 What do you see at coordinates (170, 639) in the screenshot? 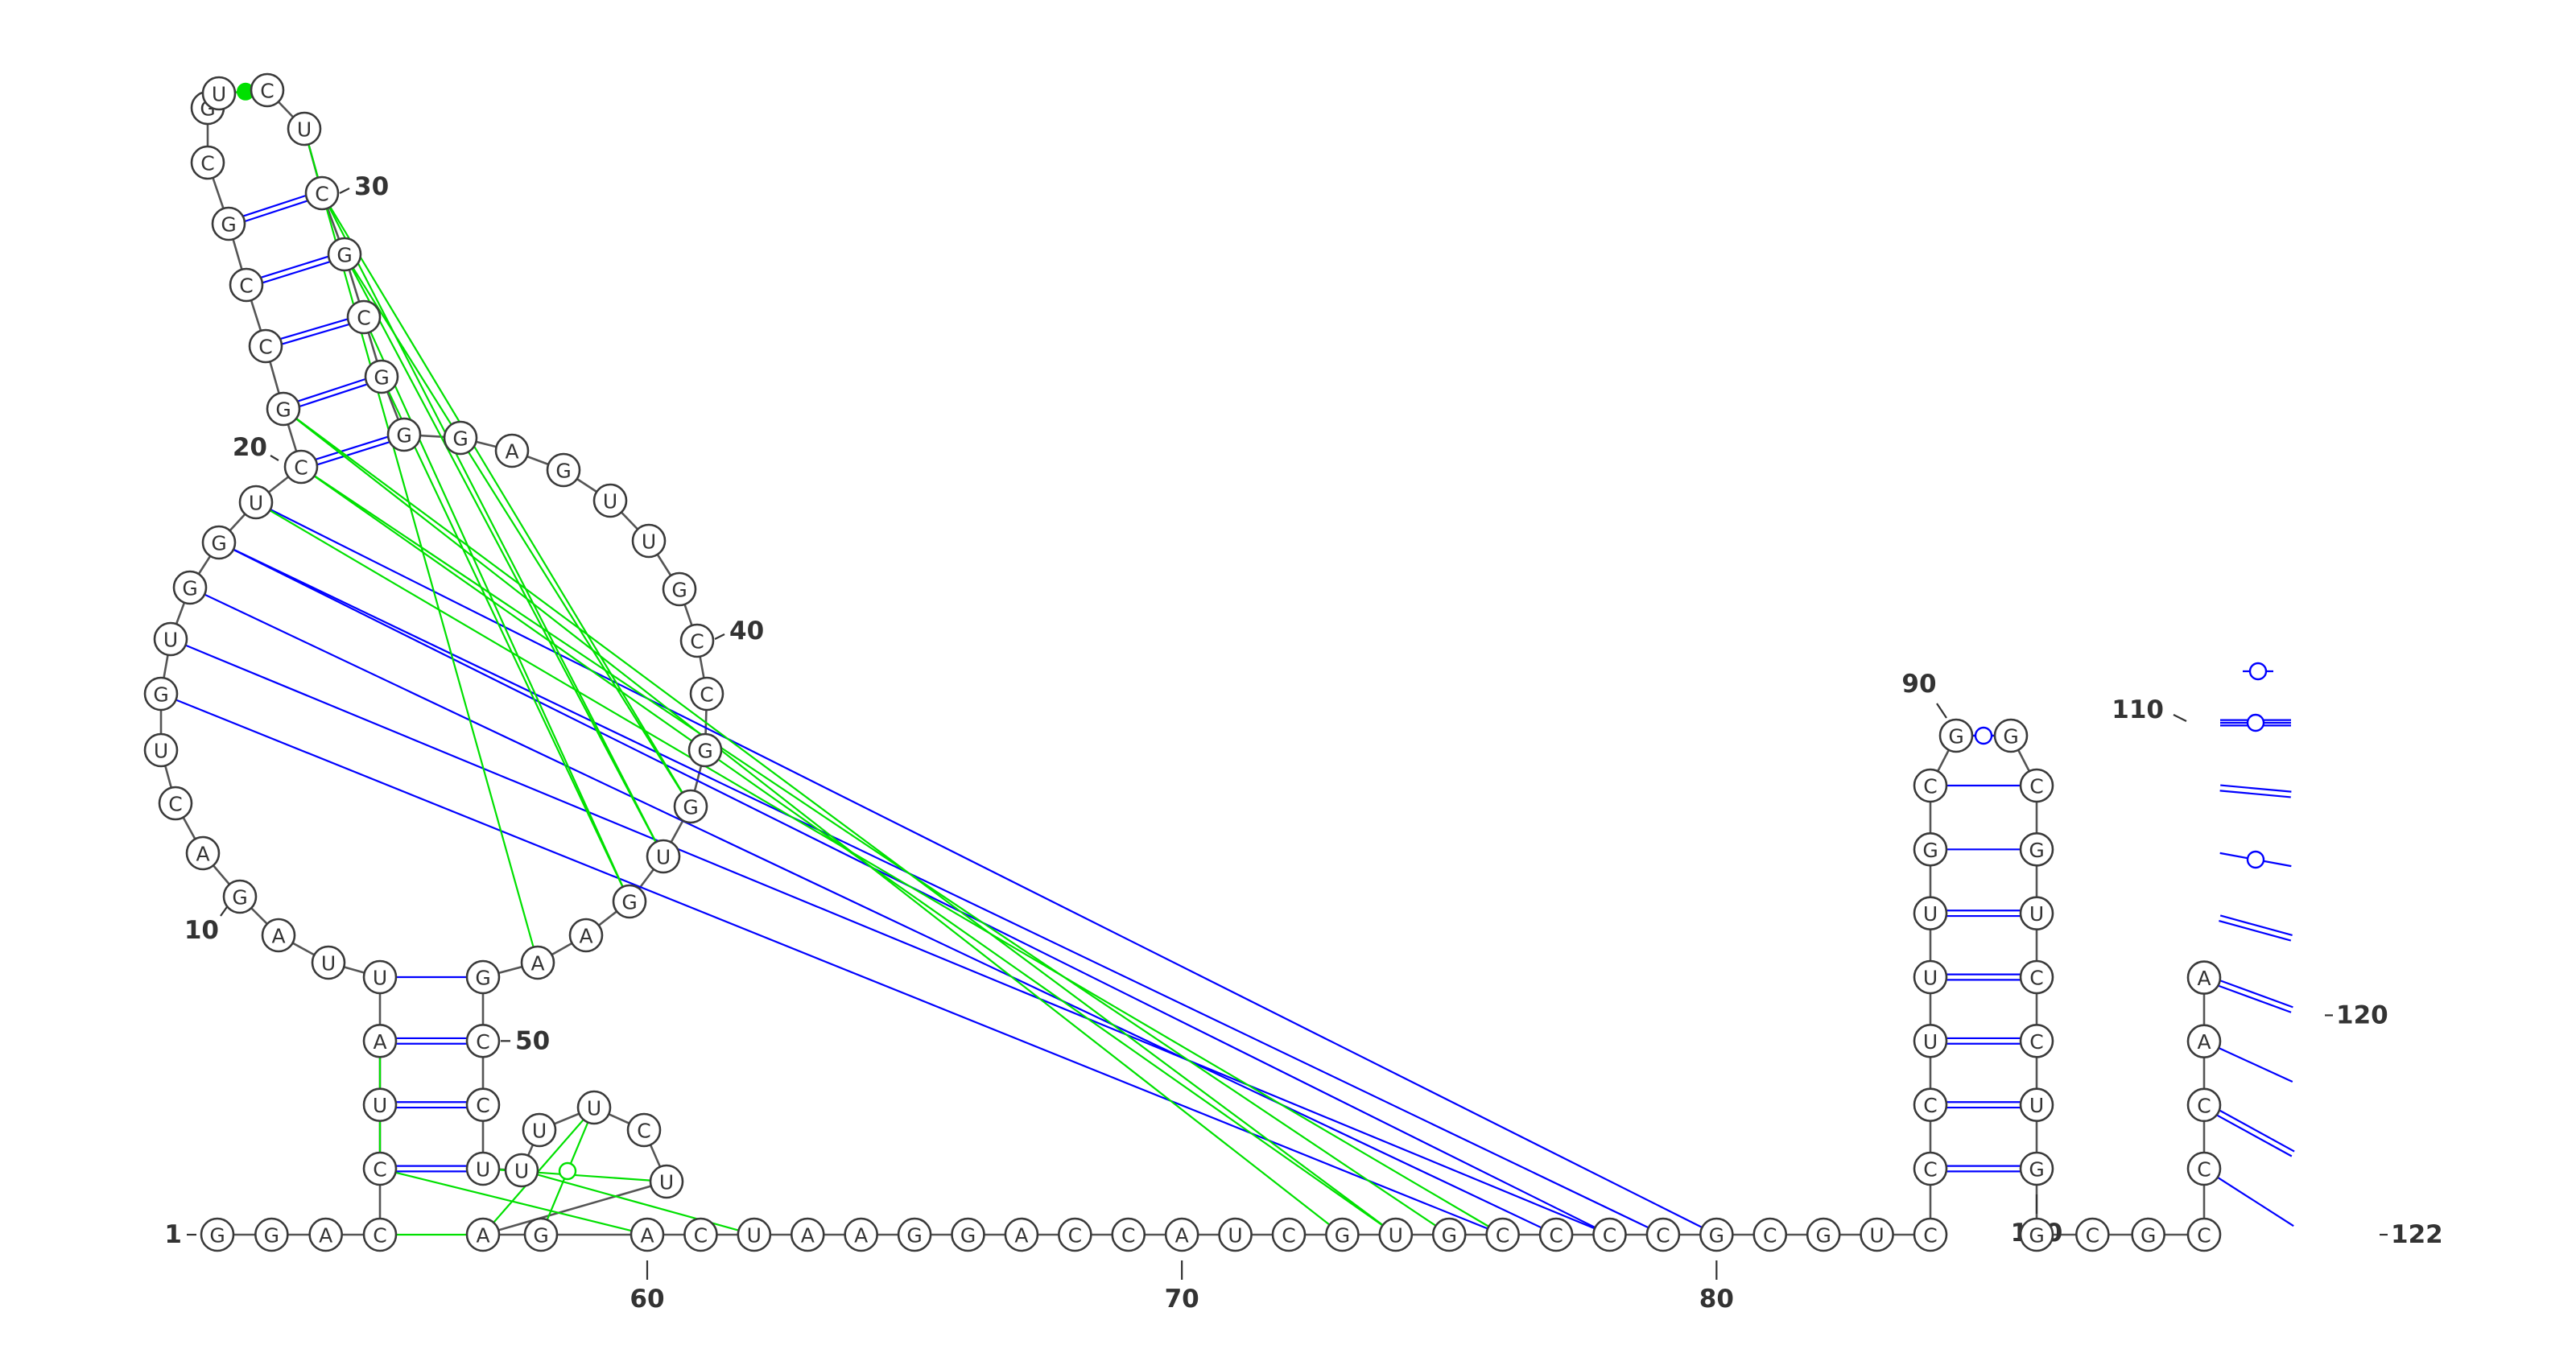
I see `nucleotide-16: U` at bounding box center [170, 639].